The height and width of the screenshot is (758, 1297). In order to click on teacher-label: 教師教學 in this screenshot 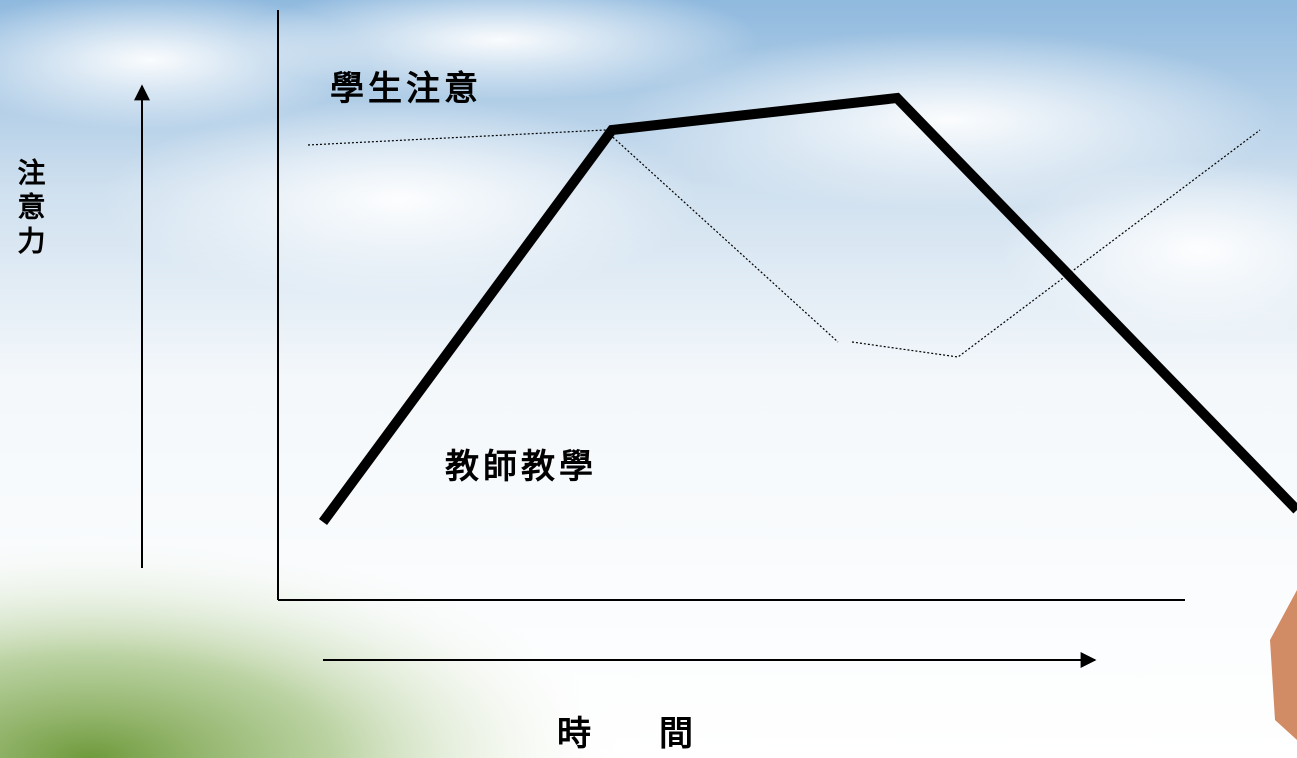, I will do `click(521, 467)`.